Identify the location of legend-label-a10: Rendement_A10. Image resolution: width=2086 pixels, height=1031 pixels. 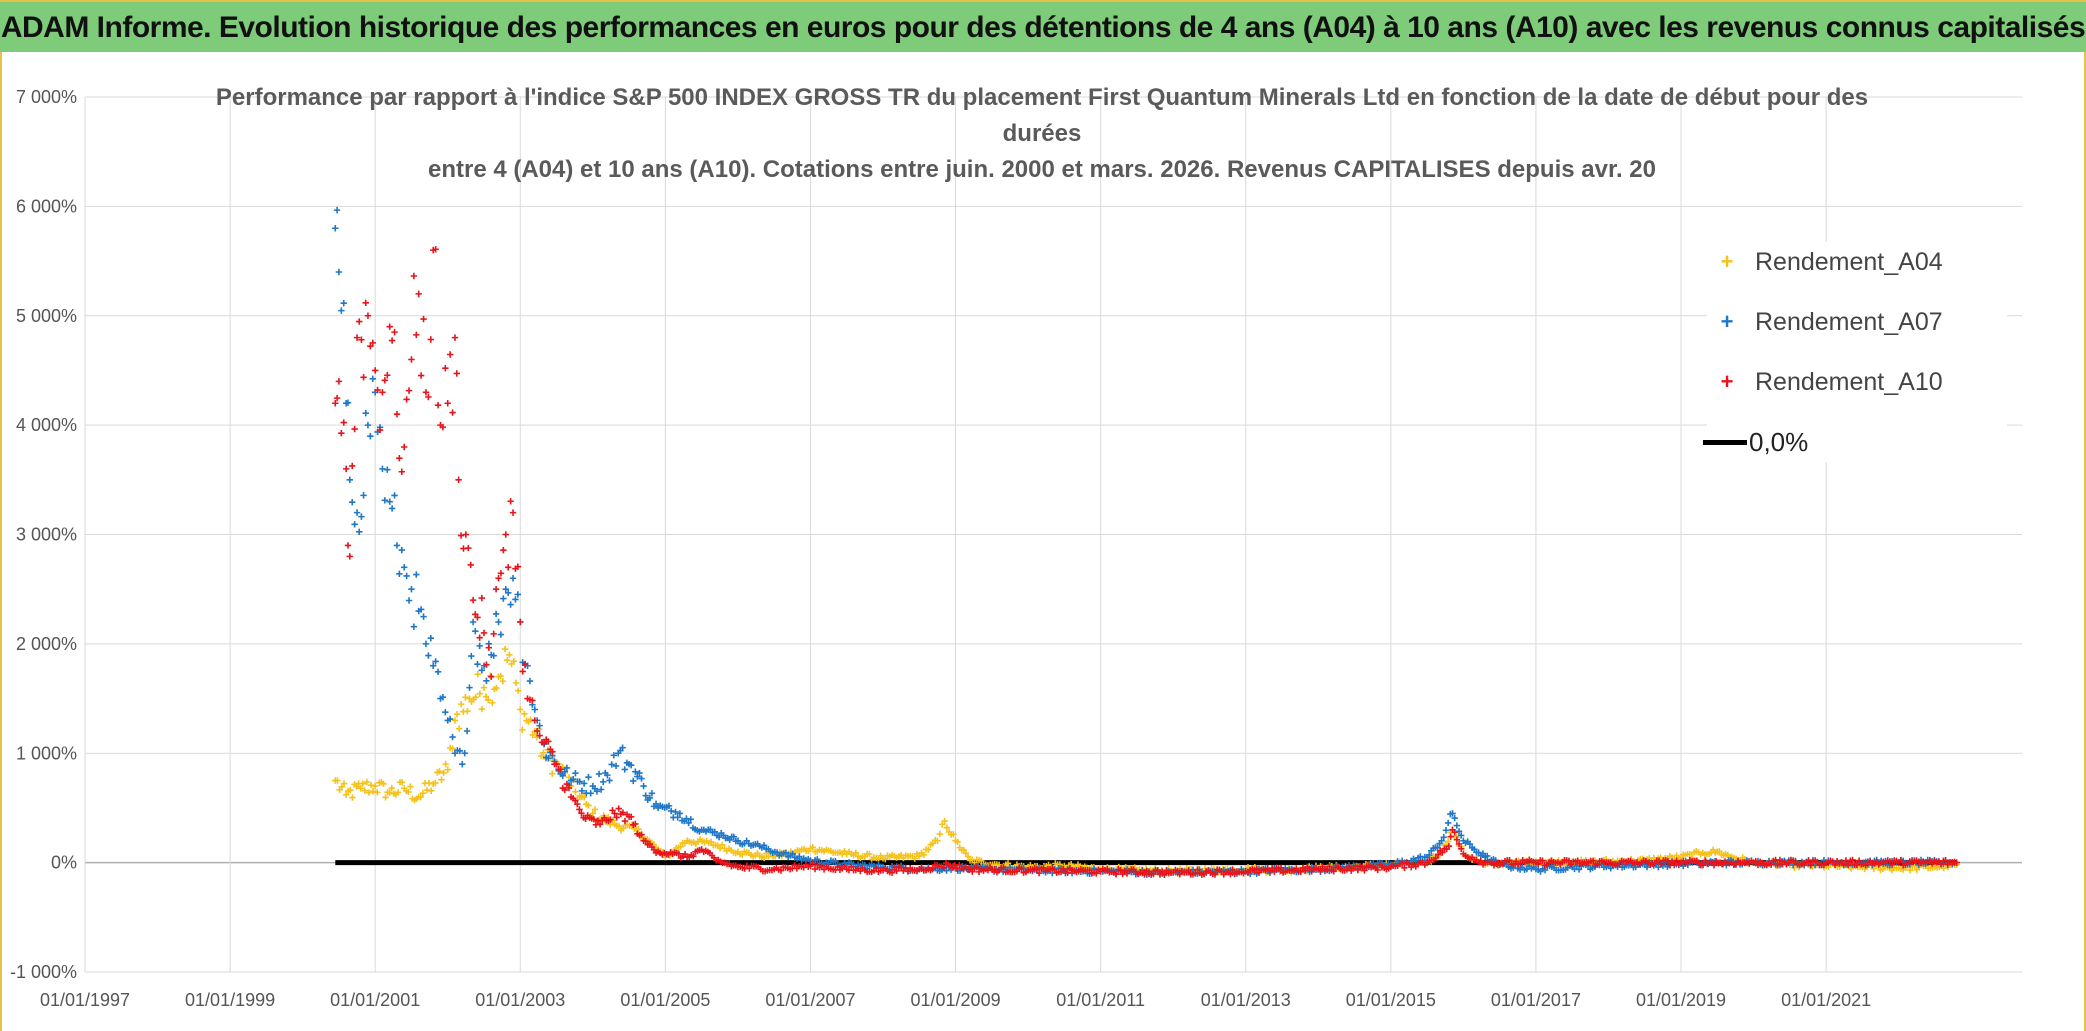
(1849, 381).